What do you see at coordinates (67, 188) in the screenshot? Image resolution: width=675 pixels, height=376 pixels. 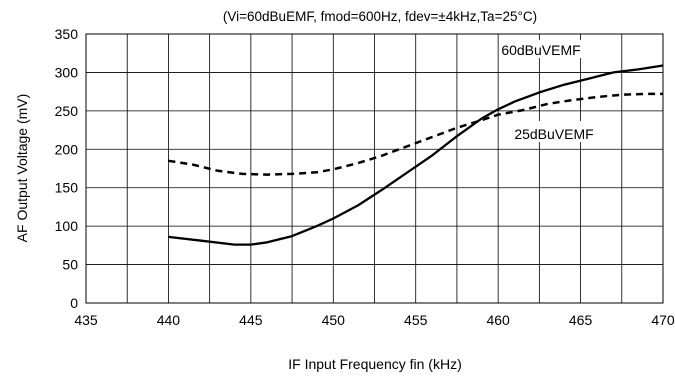 I see `y-tick-label: 150` at bounding box center [67, 188].